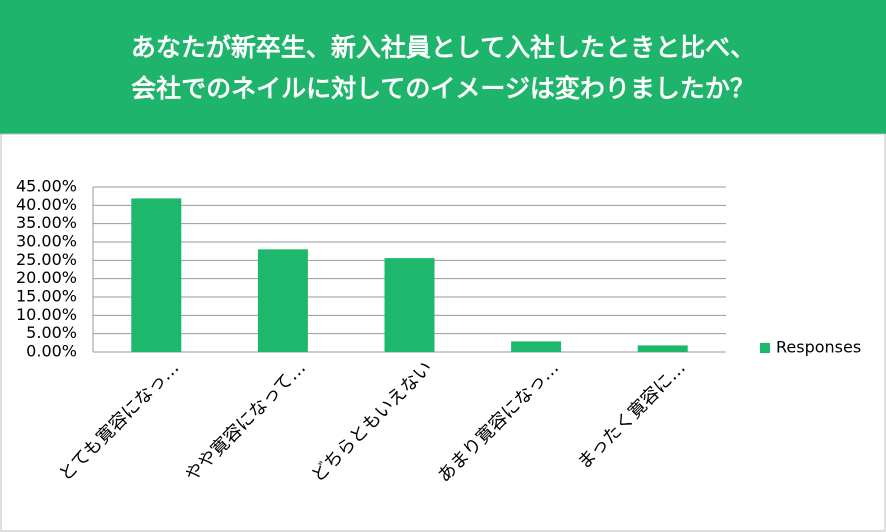 The image size is (886, 532). Describe the element at coordinates (46, 241) in the screenshot. I see `y-tick-label: 30.00%` at that location.